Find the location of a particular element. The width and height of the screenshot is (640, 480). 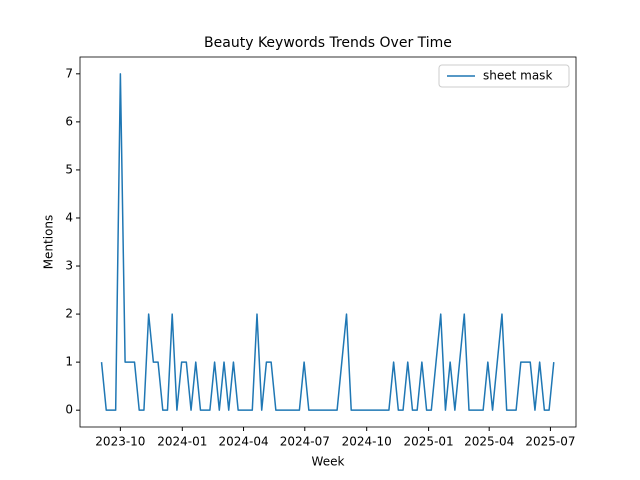

y-tick-label: 7 is located at coordinates (69, 73).